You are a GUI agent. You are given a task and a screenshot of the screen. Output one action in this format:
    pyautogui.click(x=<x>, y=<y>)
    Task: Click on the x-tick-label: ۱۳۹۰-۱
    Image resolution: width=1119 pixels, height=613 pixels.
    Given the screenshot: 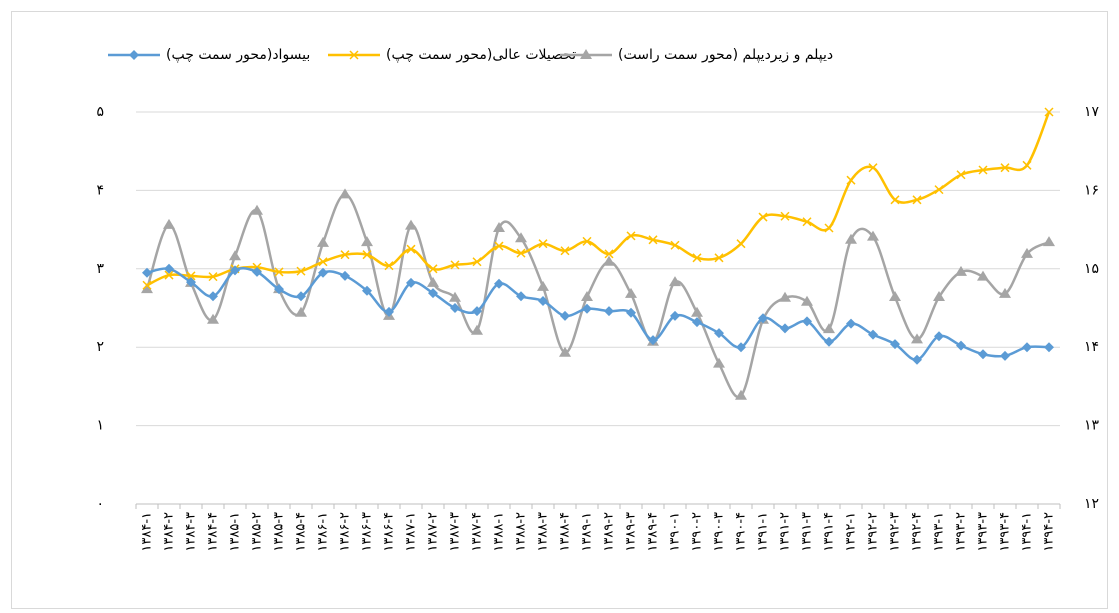 What is the action you would take?
    pyautogui.click(x=675, y=532)
    